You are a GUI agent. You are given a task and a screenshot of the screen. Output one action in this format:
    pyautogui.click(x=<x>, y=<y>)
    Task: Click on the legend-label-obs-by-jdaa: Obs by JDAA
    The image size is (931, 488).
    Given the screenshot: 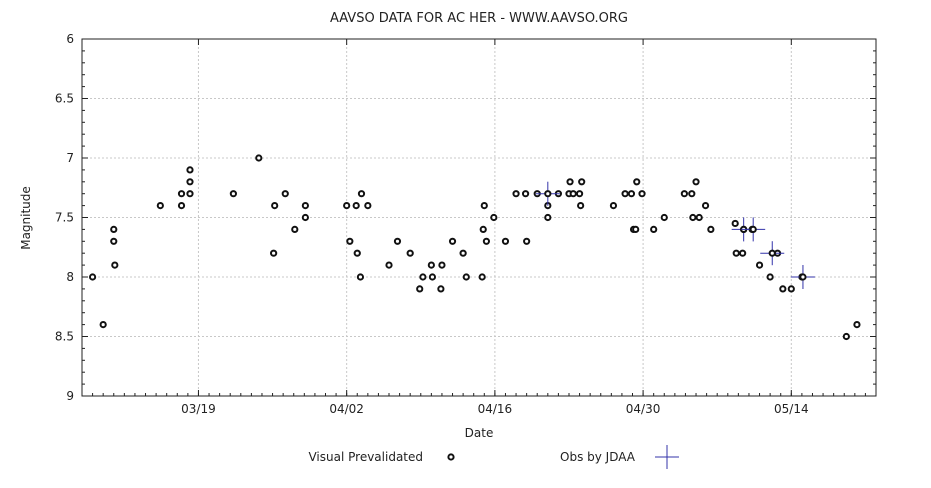 What is the action you would take?
    pyautogui.click(x=598, y=457)
    